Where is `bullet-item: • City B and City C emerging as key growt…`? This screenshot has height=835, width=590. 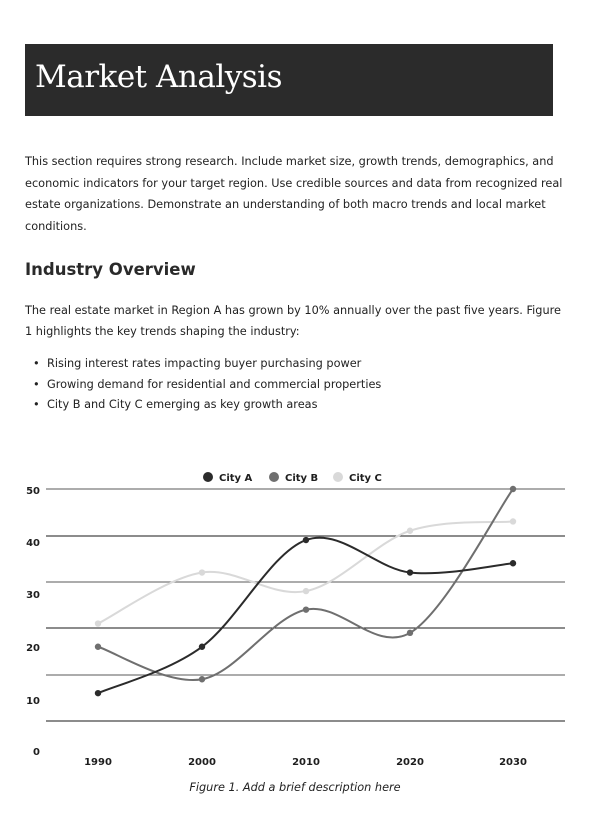 bullet-item: • City B and City C emerging as key growt… is located at coordinates (213, 405).